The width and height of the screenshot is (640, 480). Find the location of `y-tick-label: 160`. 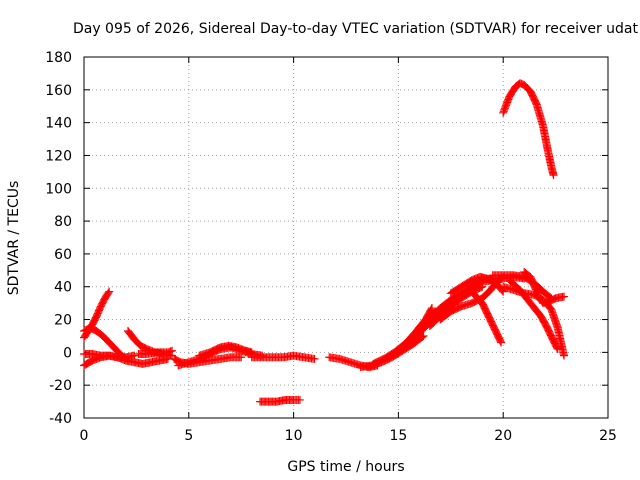

y-tick-label: 160 is located at coordinates (58, 91).